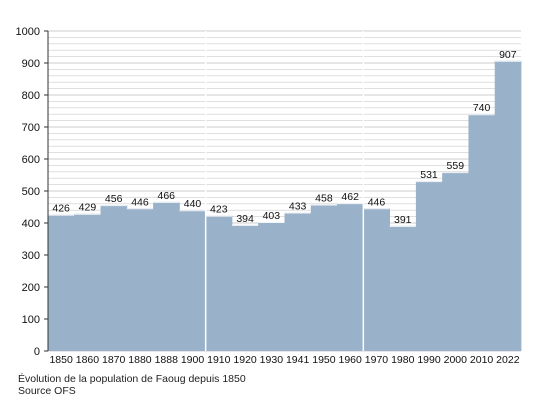 The image size is (550, 400). I want to click on y-tick-label: 300, so click(31, 256).